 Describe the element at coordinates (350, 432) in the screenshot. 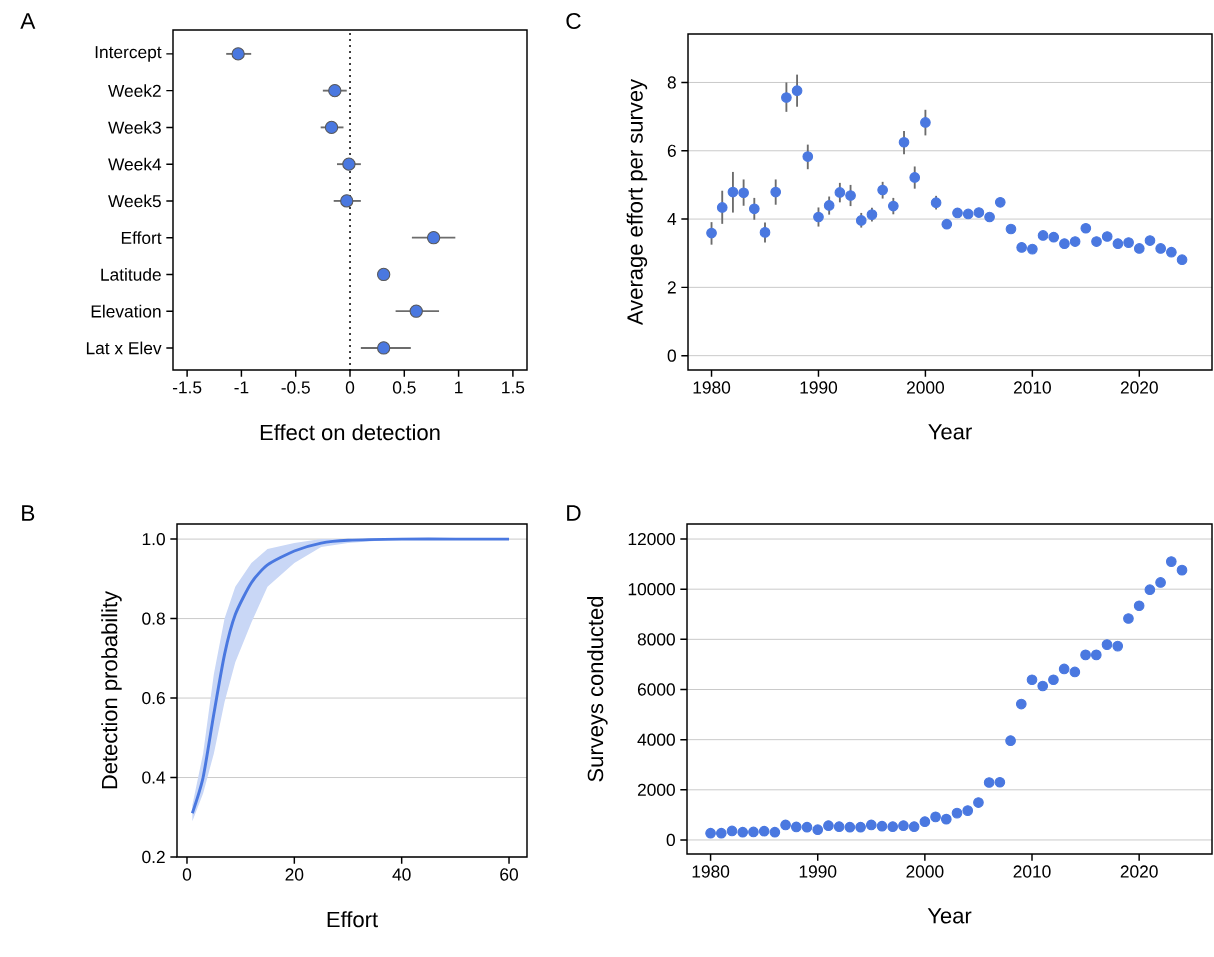

I see `x-axis-title: Effect on detection` at that location.